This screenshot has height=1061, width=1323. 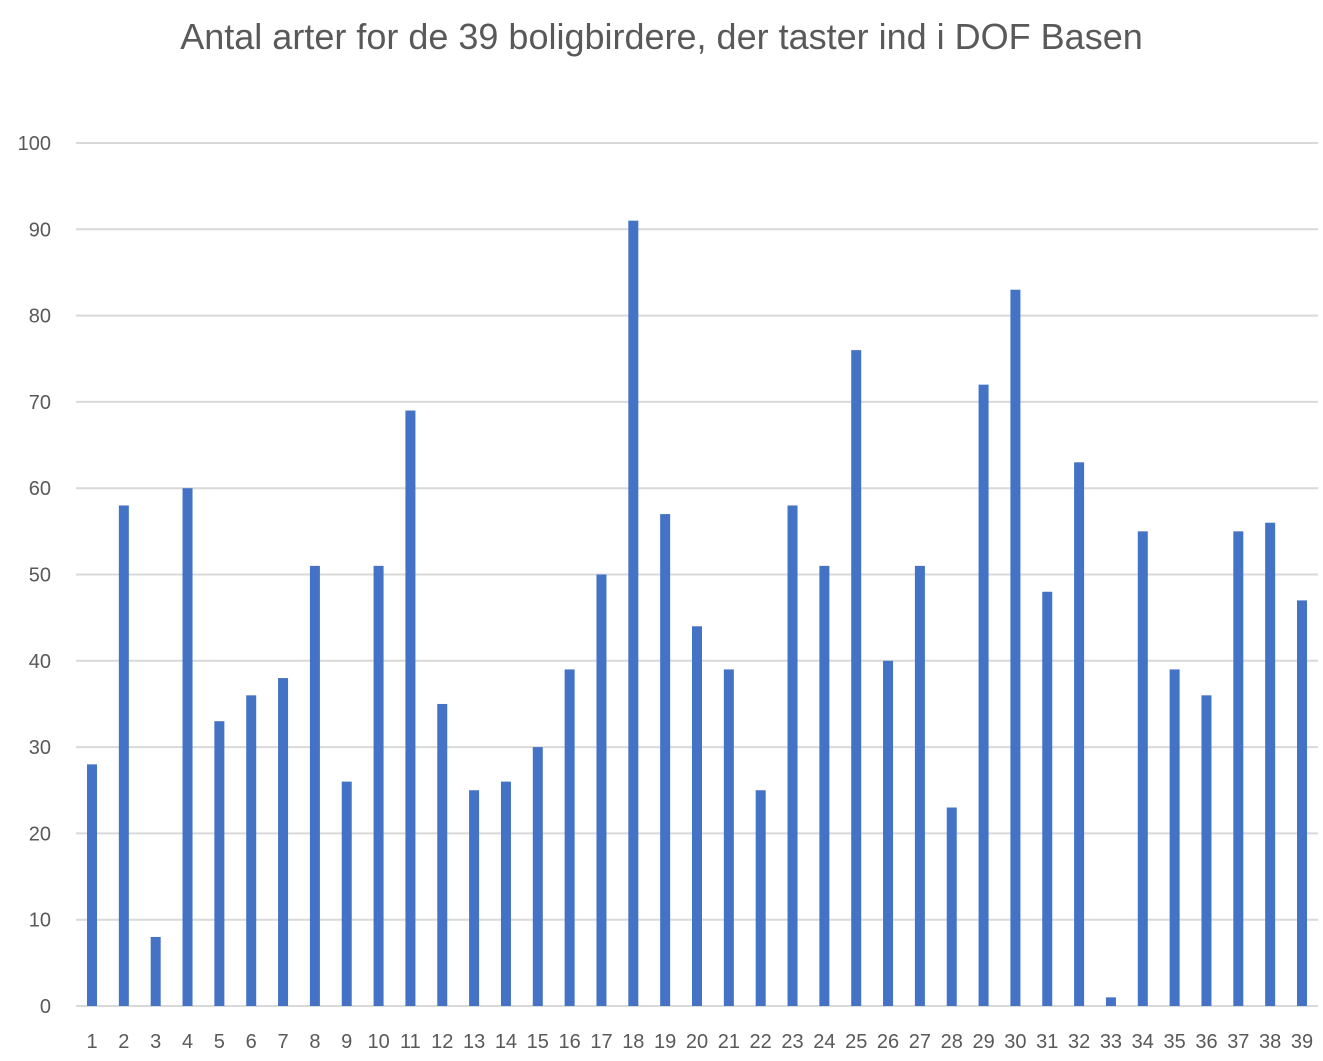 What do you see at coordinates (824, 1042) in the screenshot?
I see `x-tick-label: 24` at bounding box center [824, 1042].